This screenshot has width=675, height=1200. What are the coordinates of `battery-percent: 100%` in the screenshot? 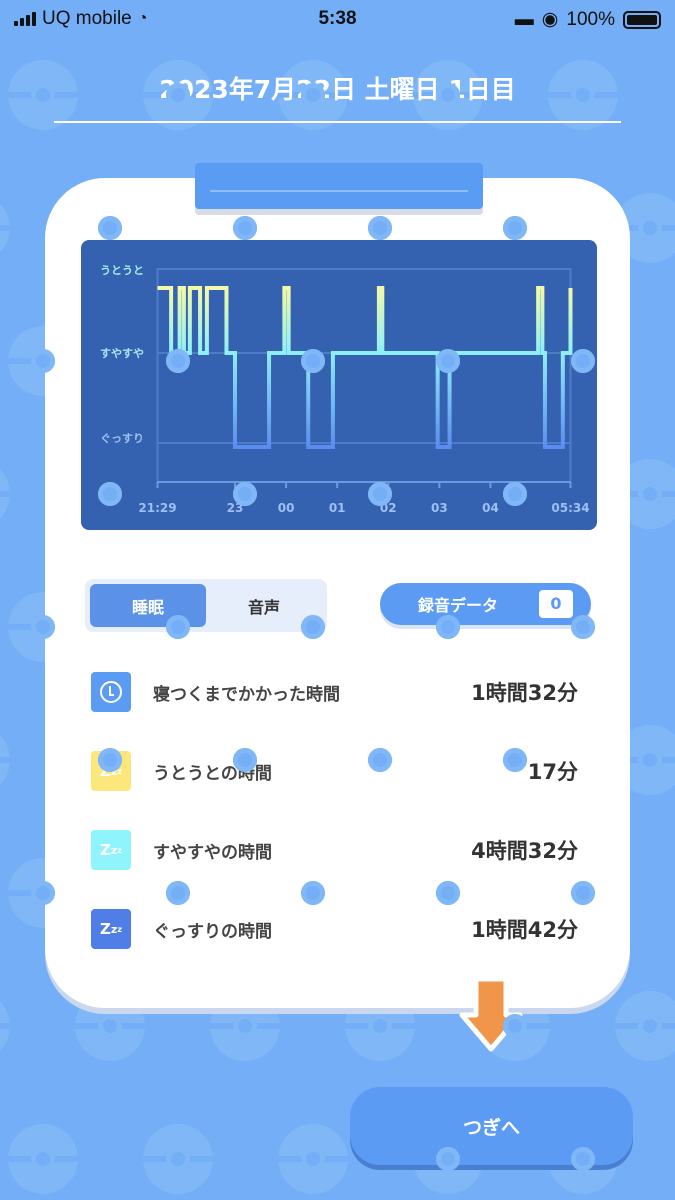 It's located at (590, 19).